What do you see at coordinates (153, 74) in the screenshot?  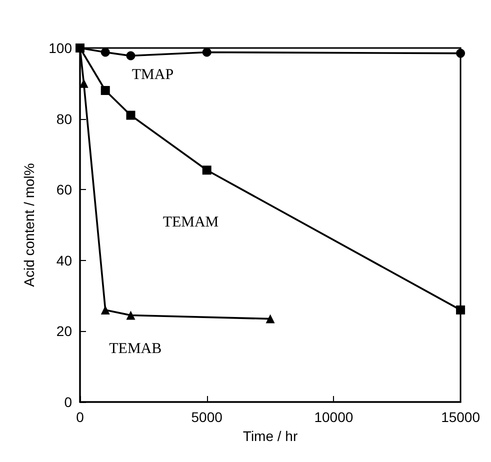 I see `series-label: TMAP` at bounding box center [153, 74].